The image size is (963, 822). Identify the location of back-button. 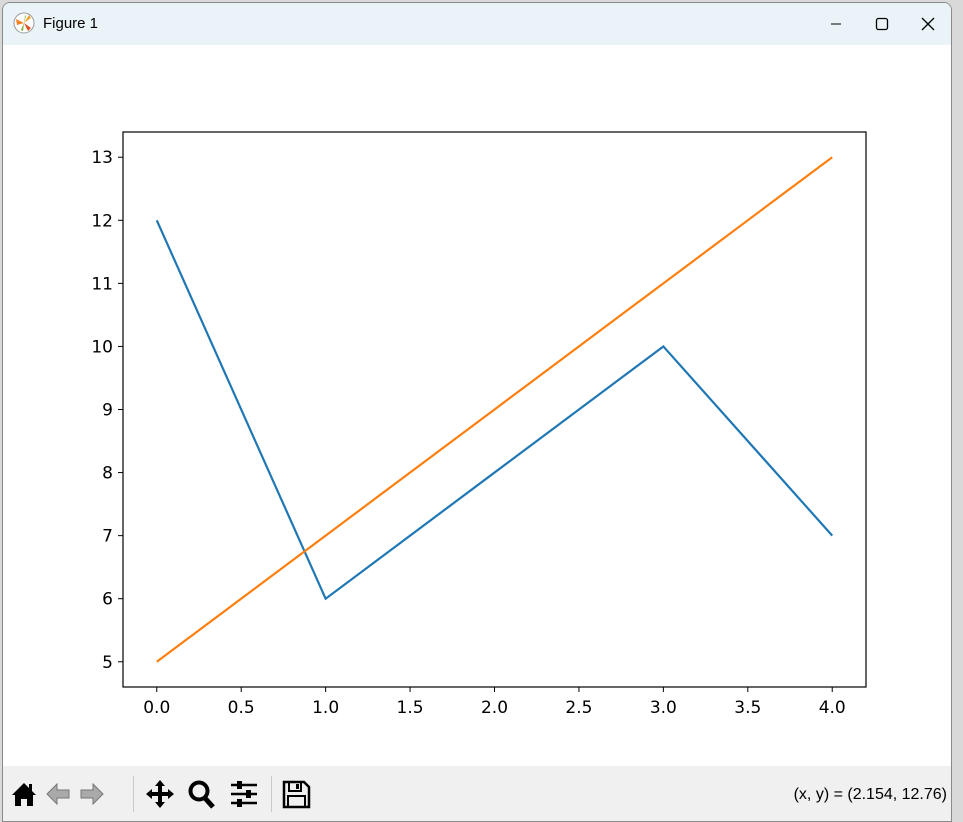
(58, 794).